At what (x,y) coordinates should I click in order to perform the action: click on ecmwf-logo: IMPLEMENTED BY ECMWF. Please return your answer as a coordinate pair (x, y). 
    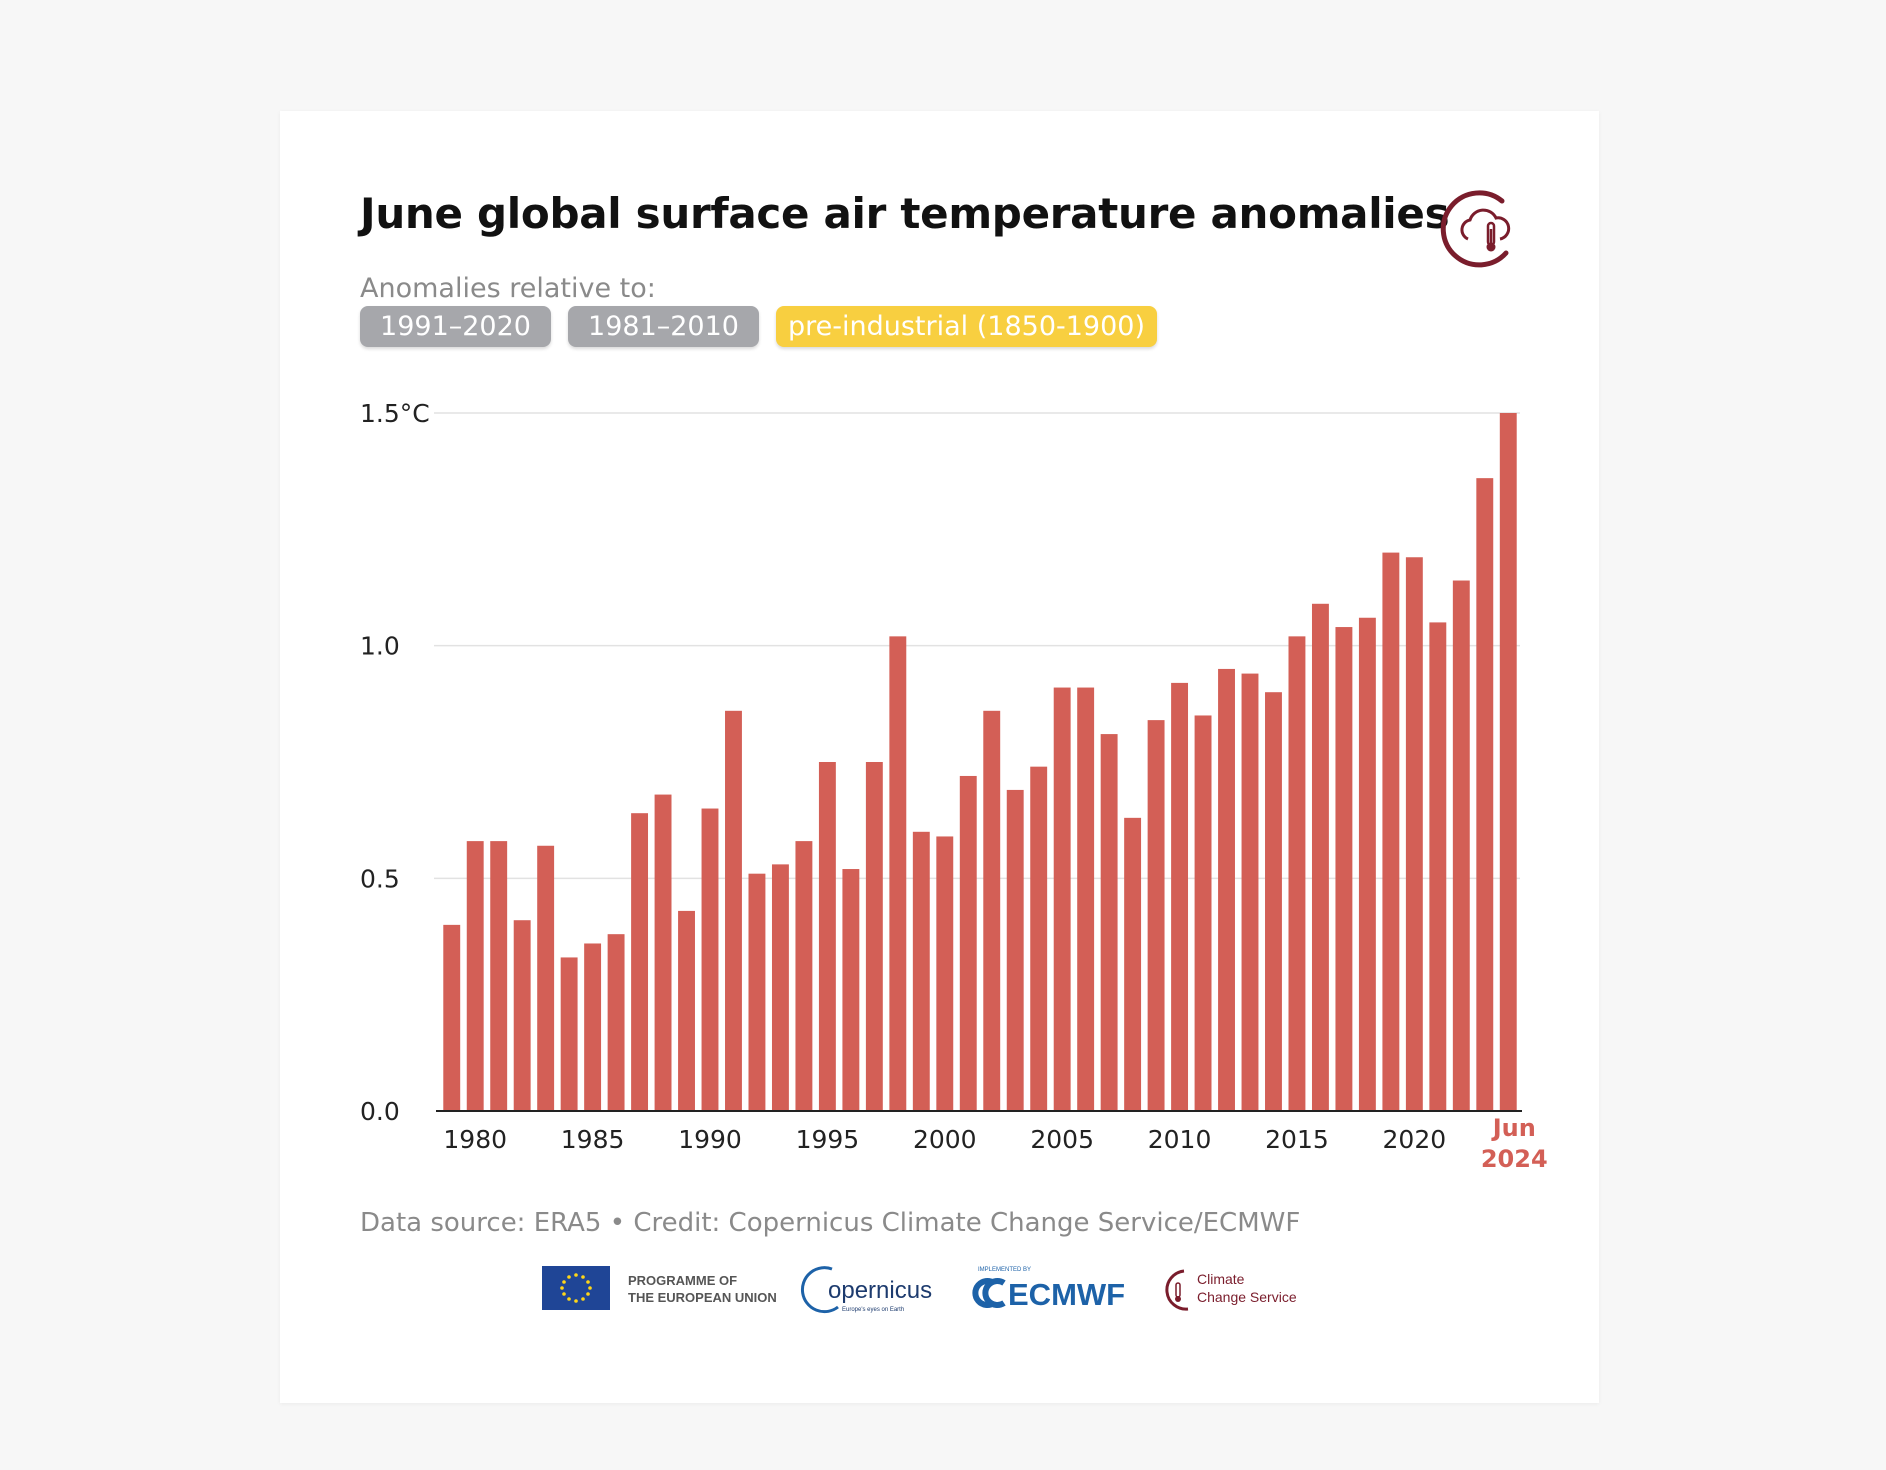
    Looking at the image, I should click on (1048, 1289).